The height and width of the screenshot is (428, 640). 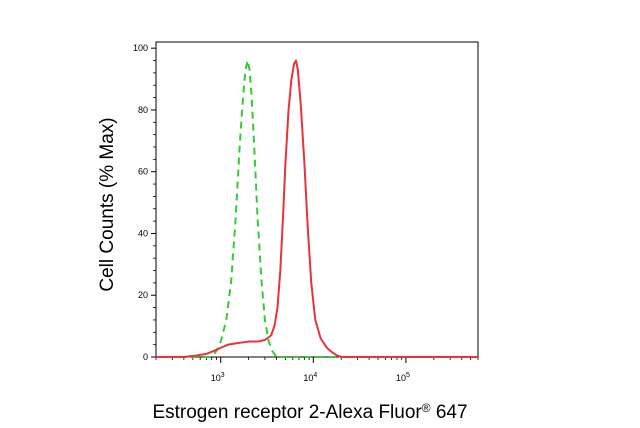 What do you see at coordinates (403, 377) in the screenshot?
I see `x-tick-label: 10⁵` at bounding box center [403, 377].